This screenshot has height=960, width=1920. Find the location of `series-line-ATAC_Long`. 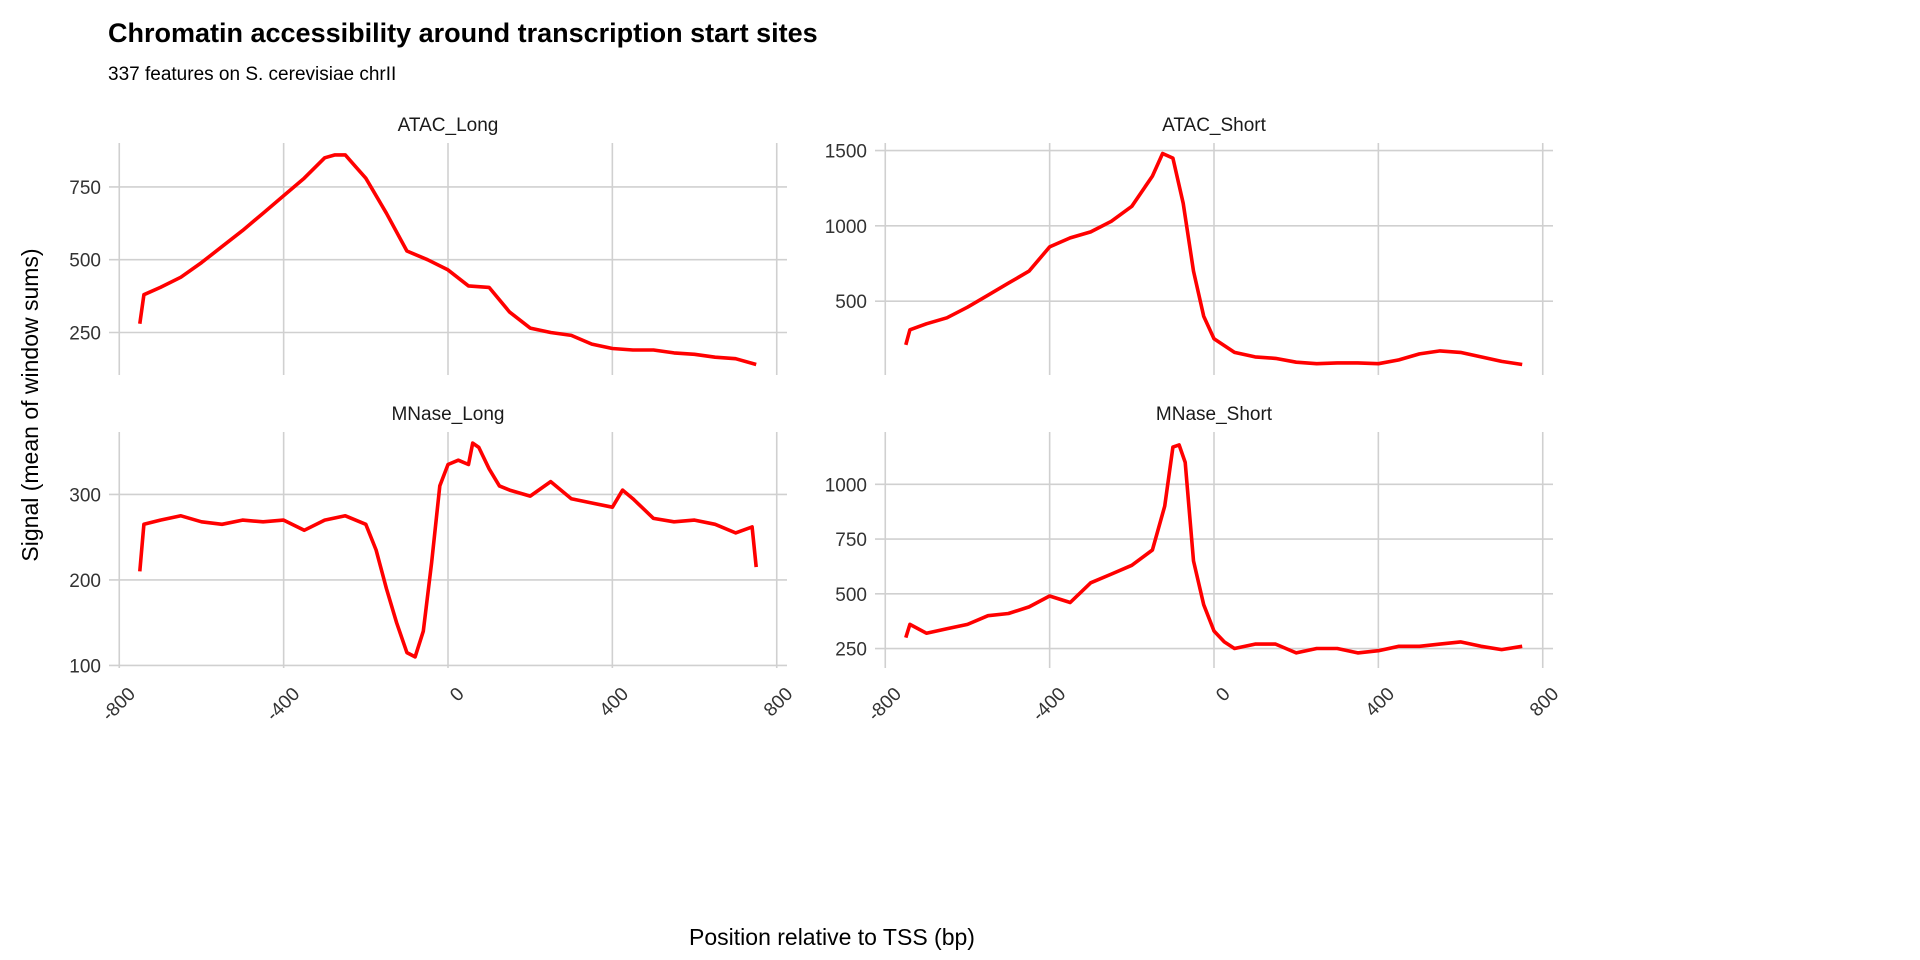

series-line-ATAC_Long is located at coordinates (447, 260).